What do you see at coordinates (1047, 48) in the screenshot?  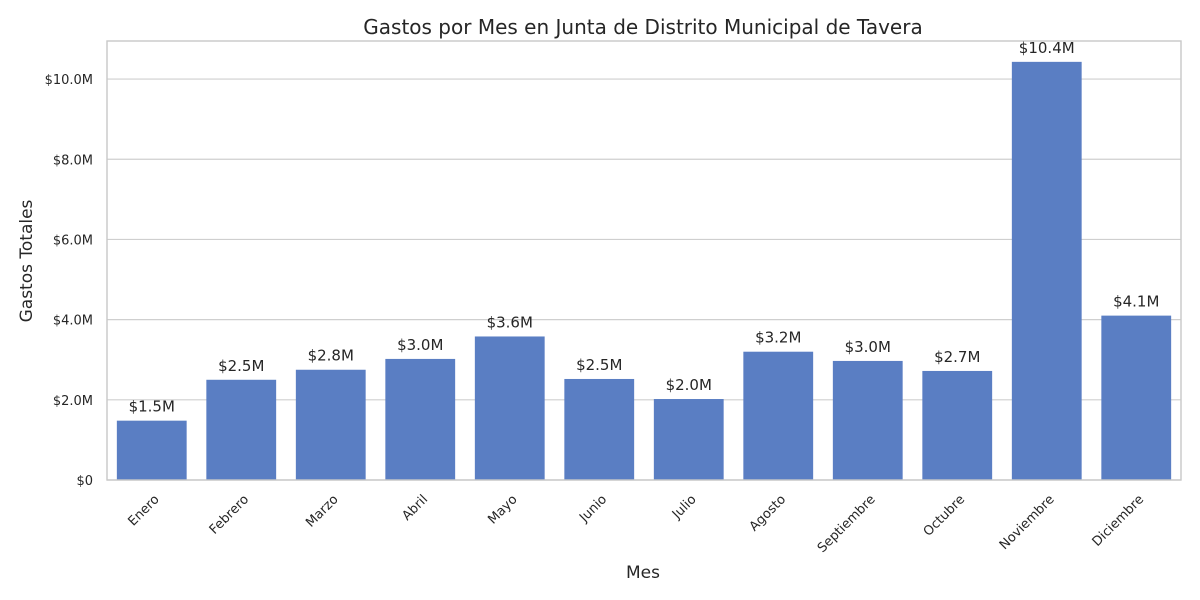 I see `bar-value-label: $10.4M` at bounding box center [1047, 48].